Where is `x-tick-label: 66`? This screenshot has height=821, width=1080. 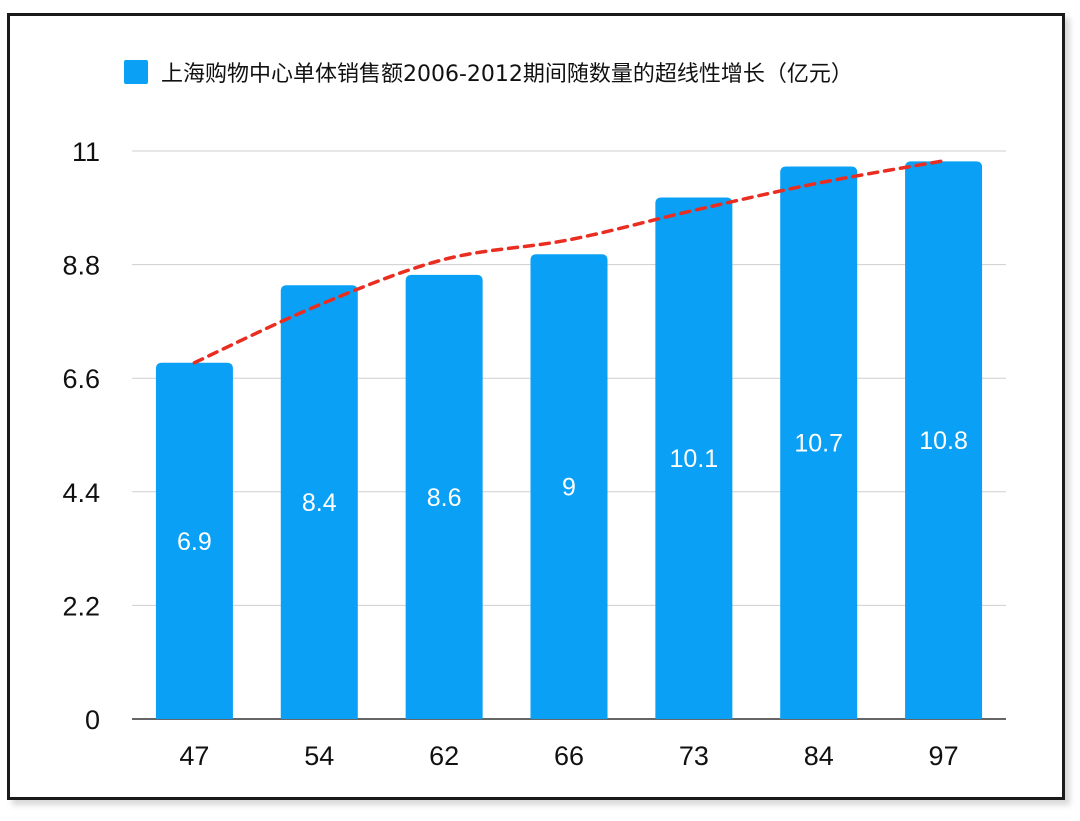
x-tick-label: 66 is located at coordinates (569, 756).